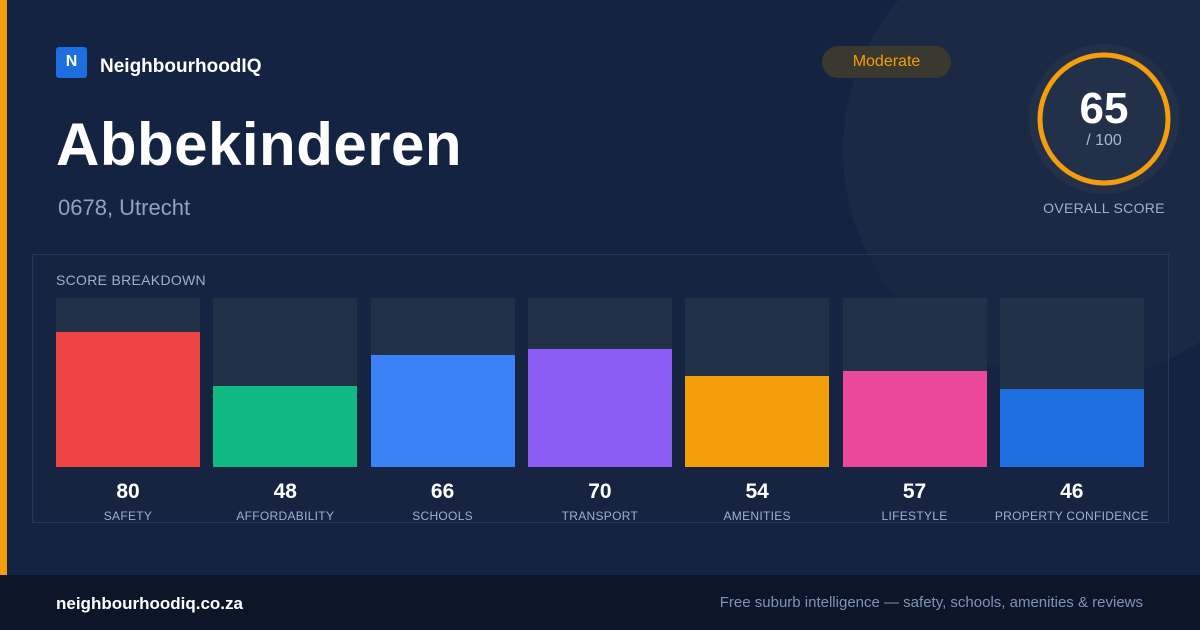  I want to click on bar-label: SCHOOLS, so click(442, 516).